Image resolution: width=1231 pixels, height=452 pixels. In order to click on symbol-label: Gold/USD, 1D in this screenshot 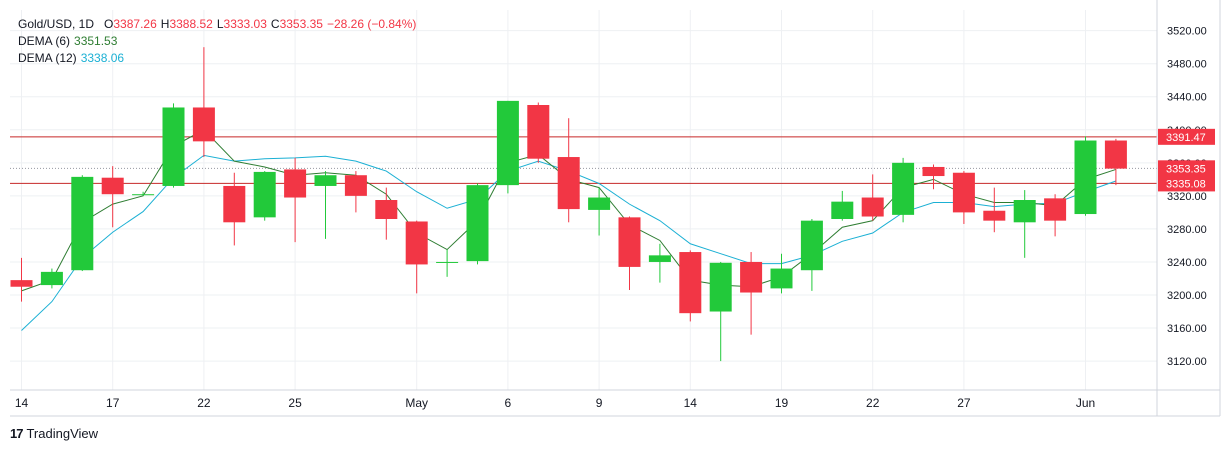, I will do `click(56, 24)`.